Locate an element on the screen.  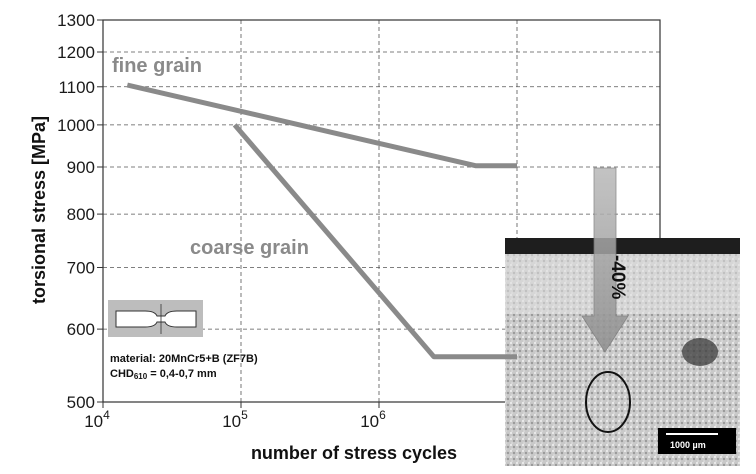
series-line-fine-grain is located at coordinates (321, 125).